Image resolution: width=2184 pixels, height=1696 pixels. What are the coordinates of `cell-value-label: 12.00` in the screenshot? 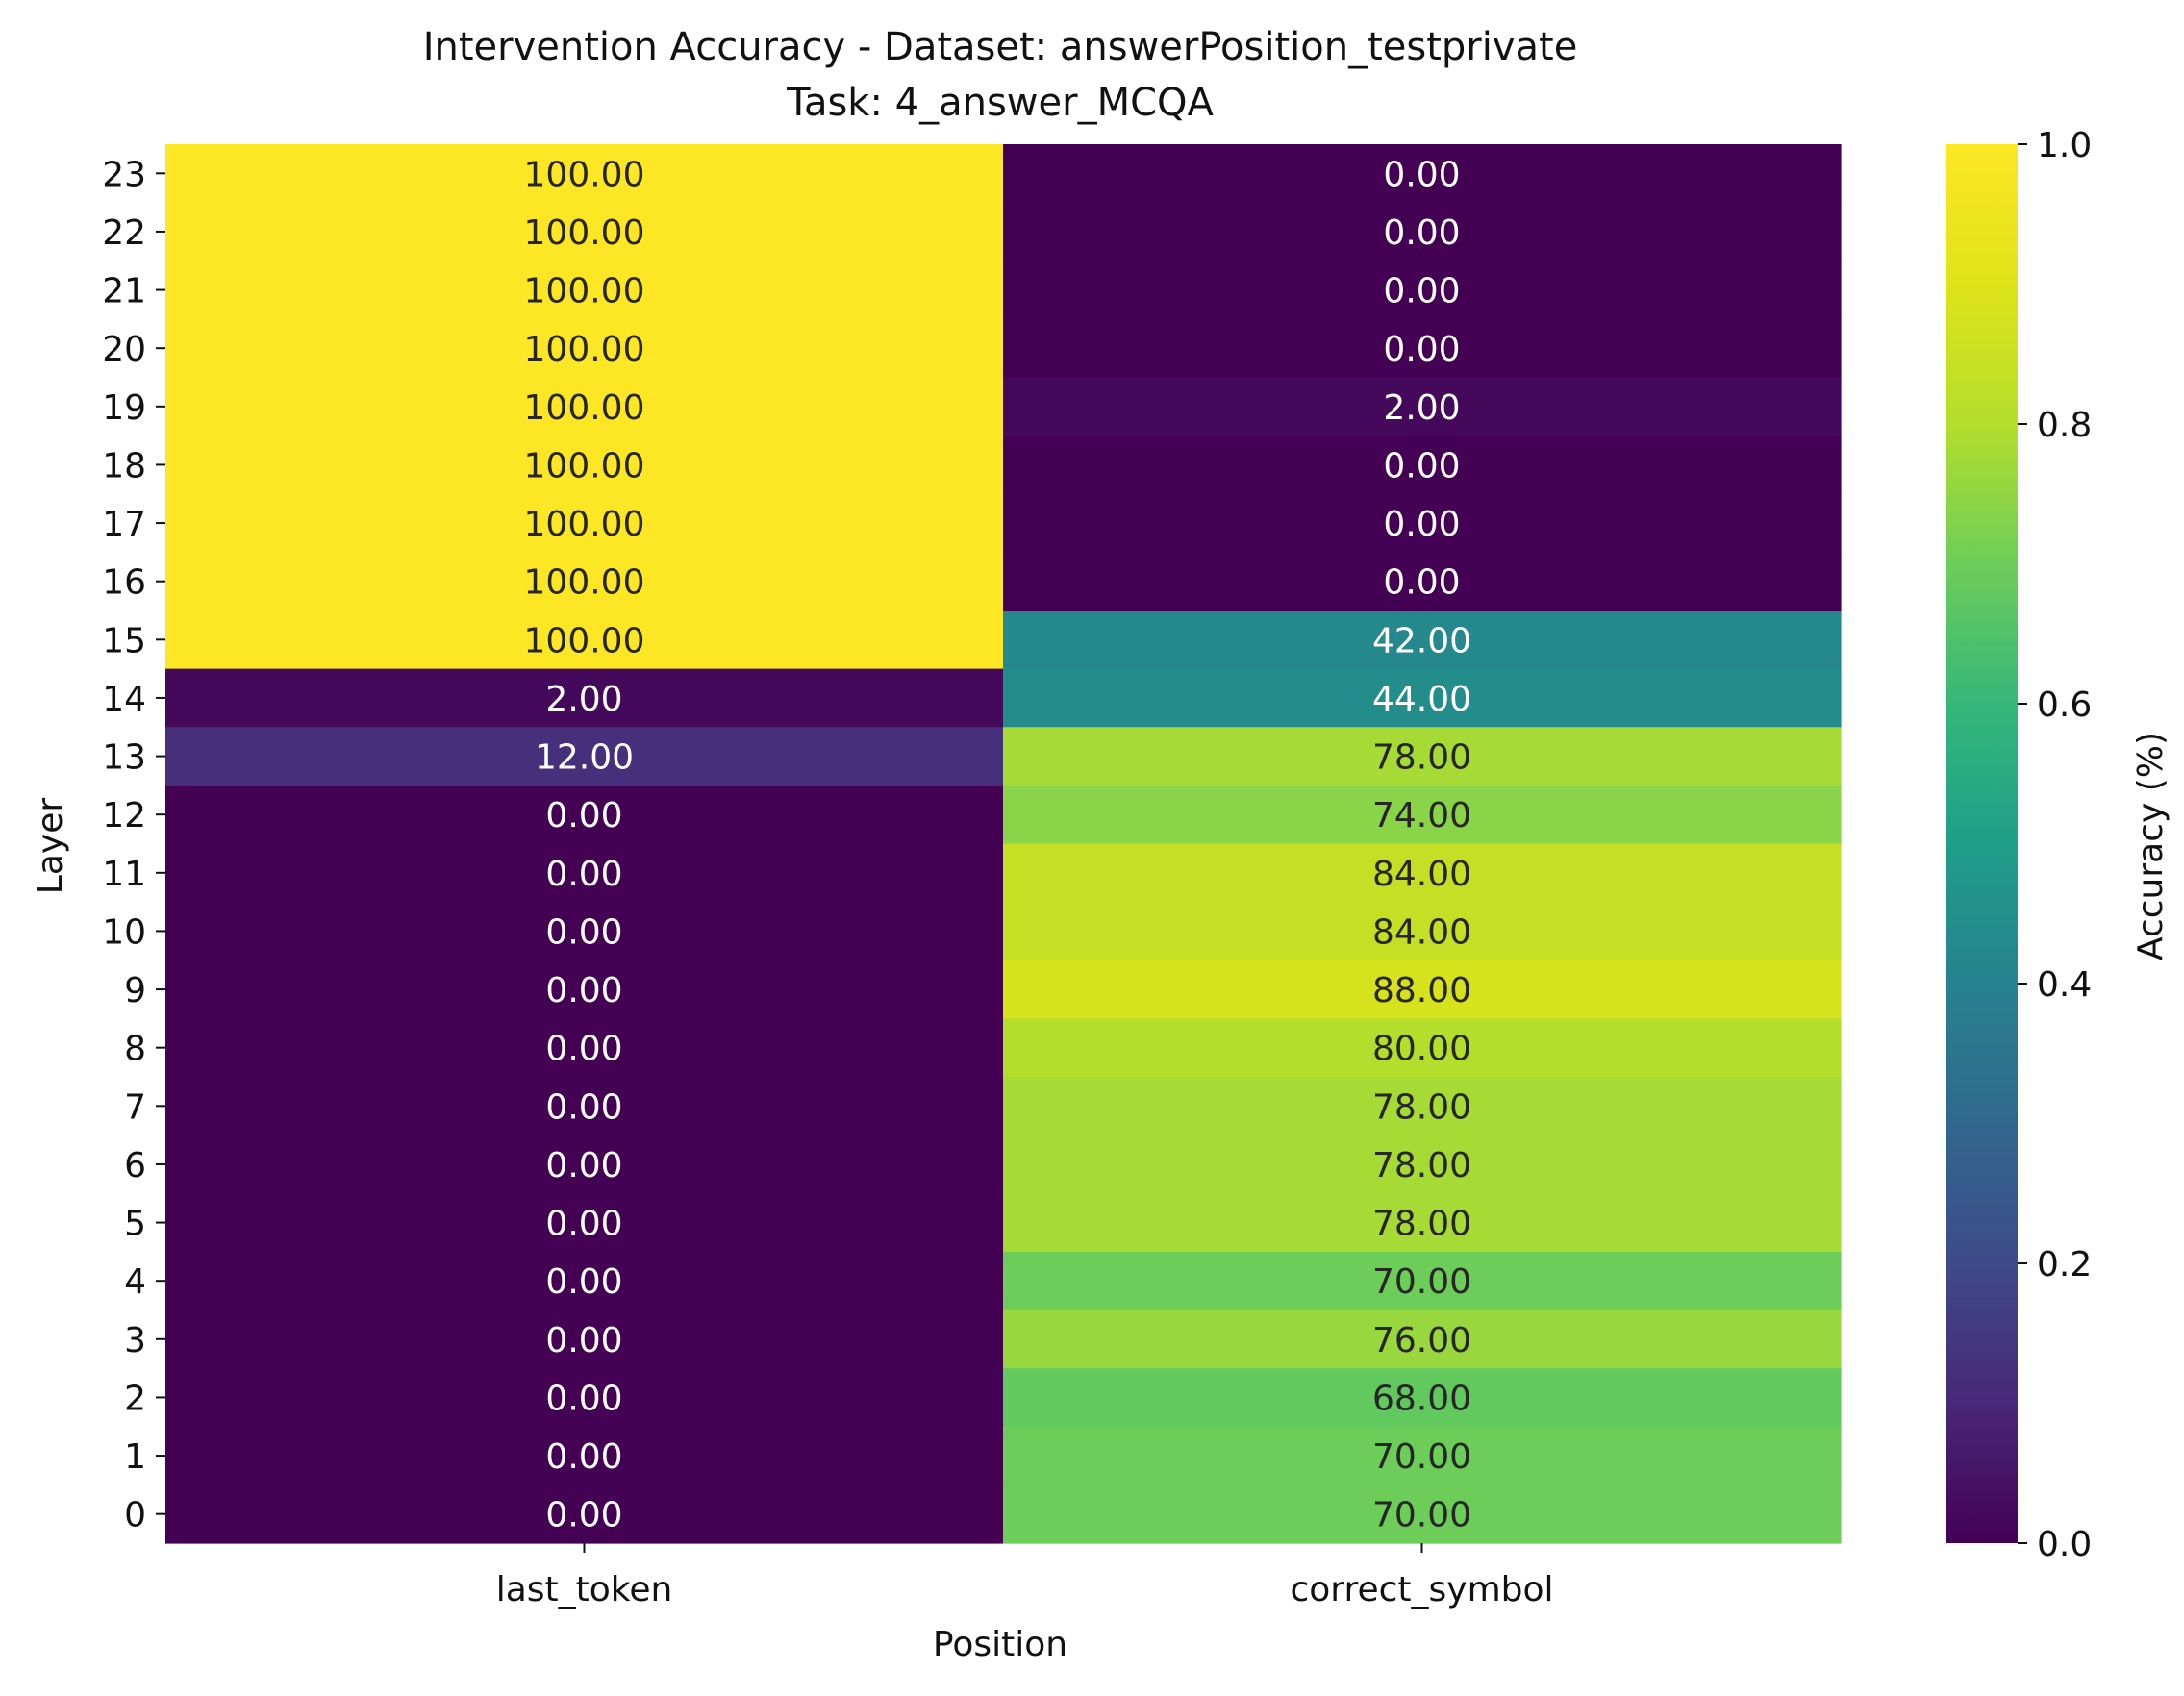 It's located at (585, 758).